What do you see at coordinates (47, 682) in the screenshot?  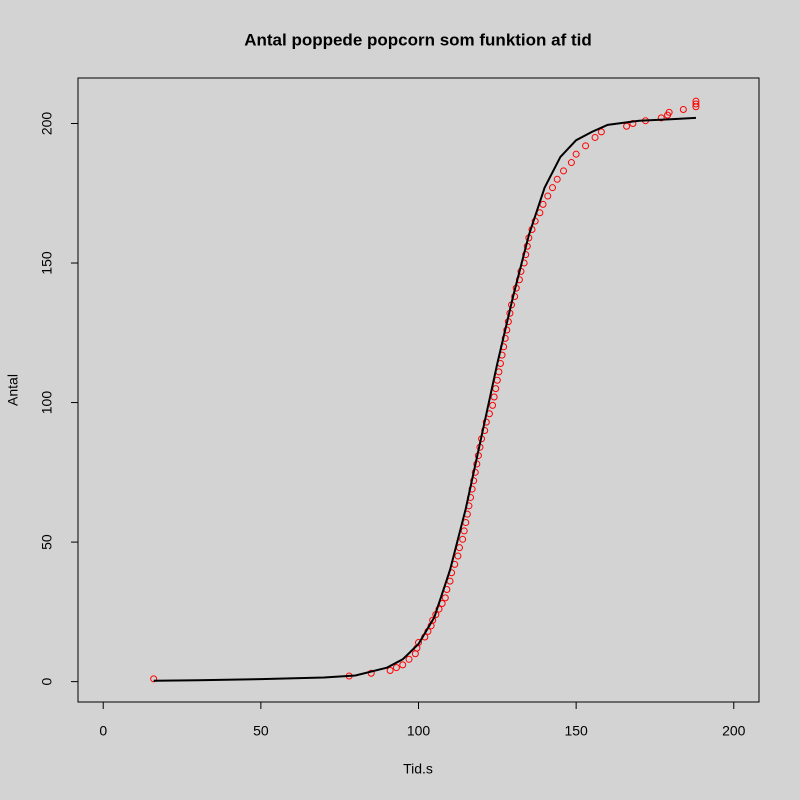 I see `y-tick-label: 0` at bounding box center [47, 682].